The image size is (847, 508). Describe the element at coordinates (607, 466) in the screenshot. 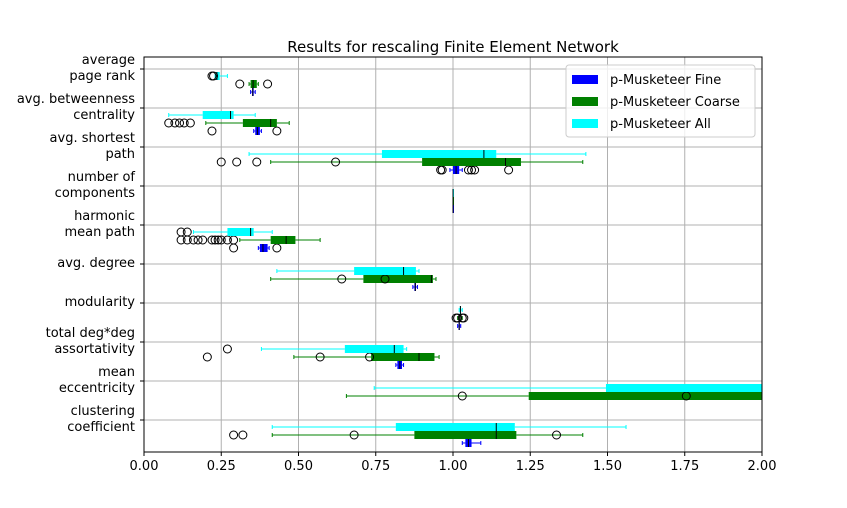

I see `x-tick-label: 1.50` at that location.